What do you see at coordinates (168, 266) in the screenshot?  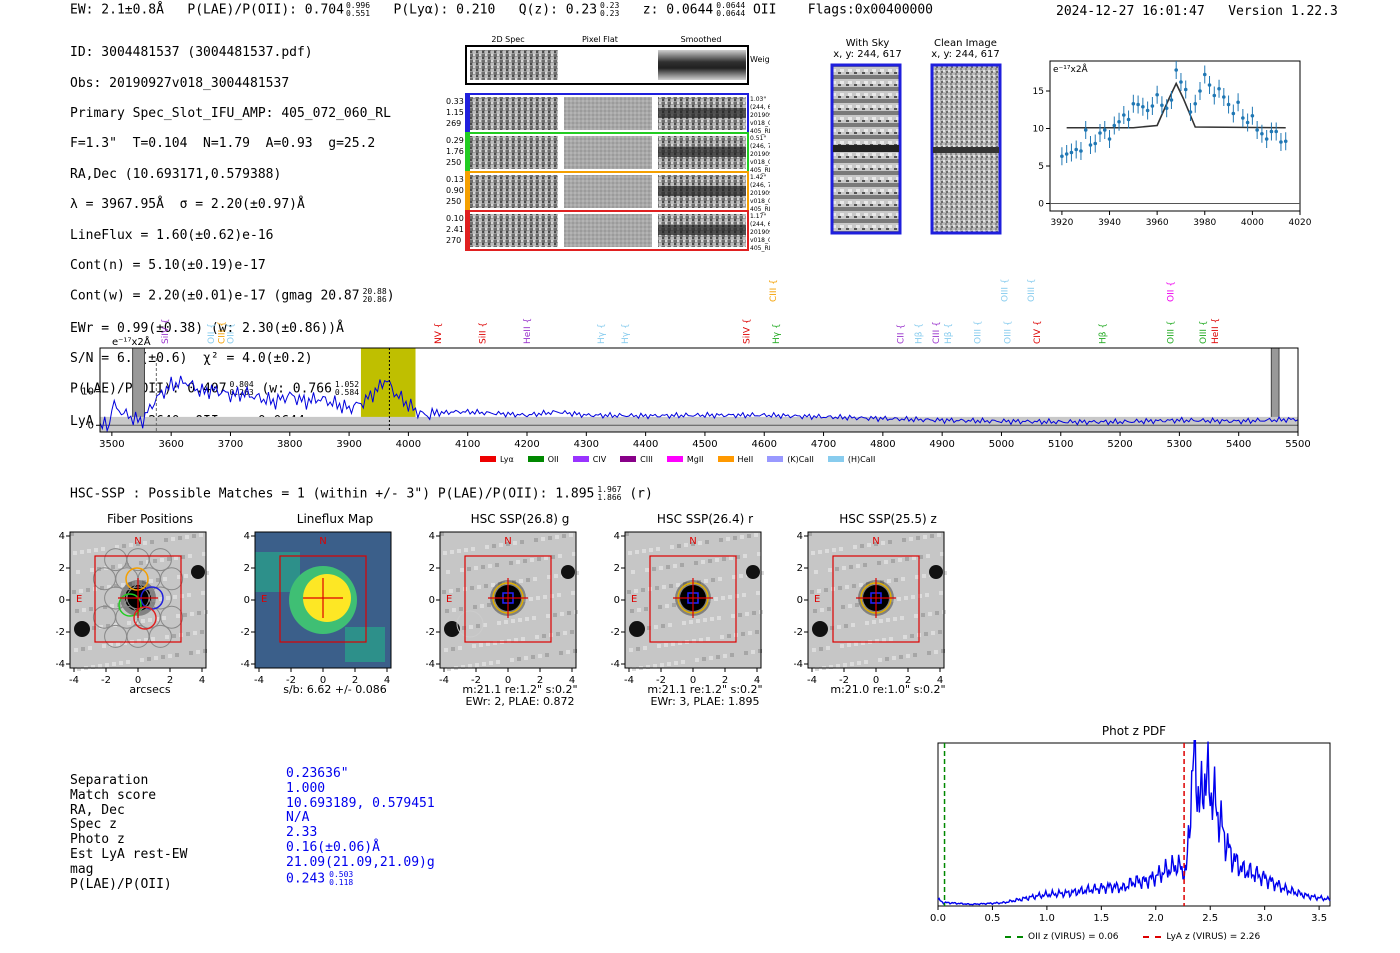 I see `info-contn: Cont(n) = 5.10(±0.19)e-17` at bounding box center [168, 266].